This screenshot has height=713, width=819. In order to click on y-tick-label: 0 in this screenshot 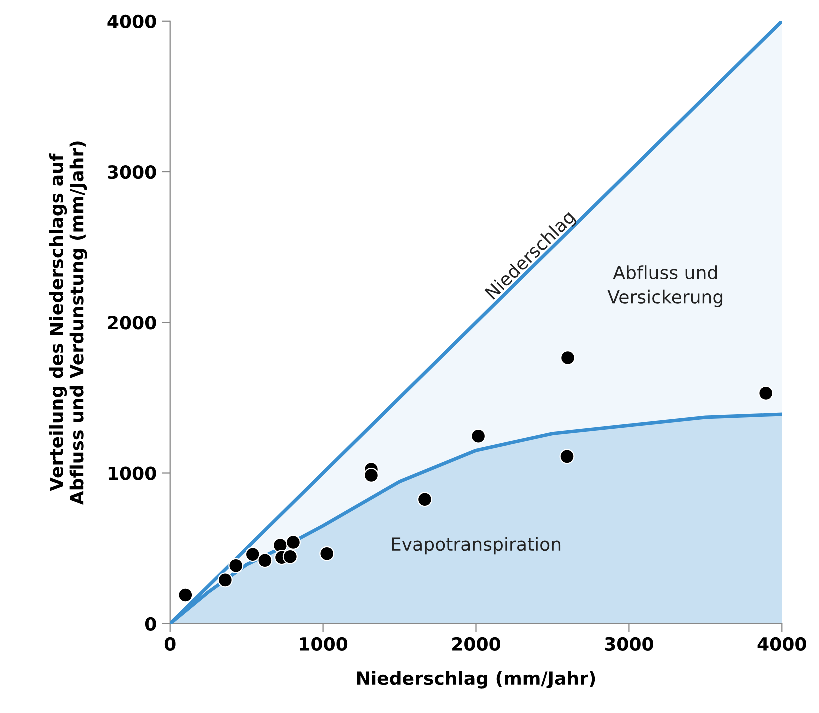, I will do `click(150, 624)`.